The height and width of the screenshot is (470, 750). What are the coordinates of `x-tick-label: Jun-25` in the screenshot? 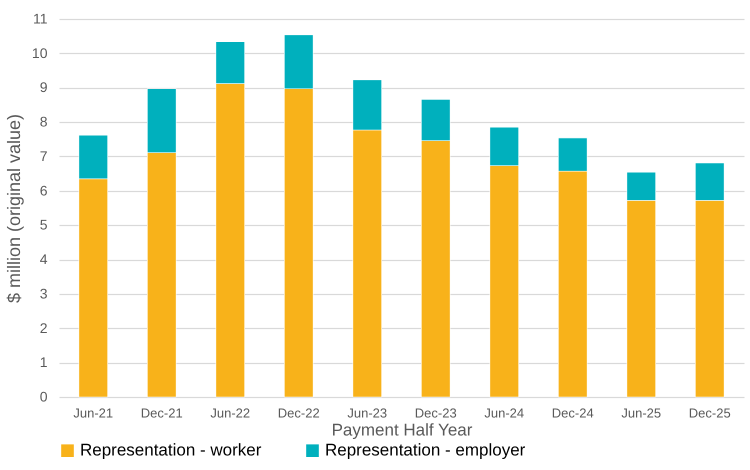 It's located at (641, 413).